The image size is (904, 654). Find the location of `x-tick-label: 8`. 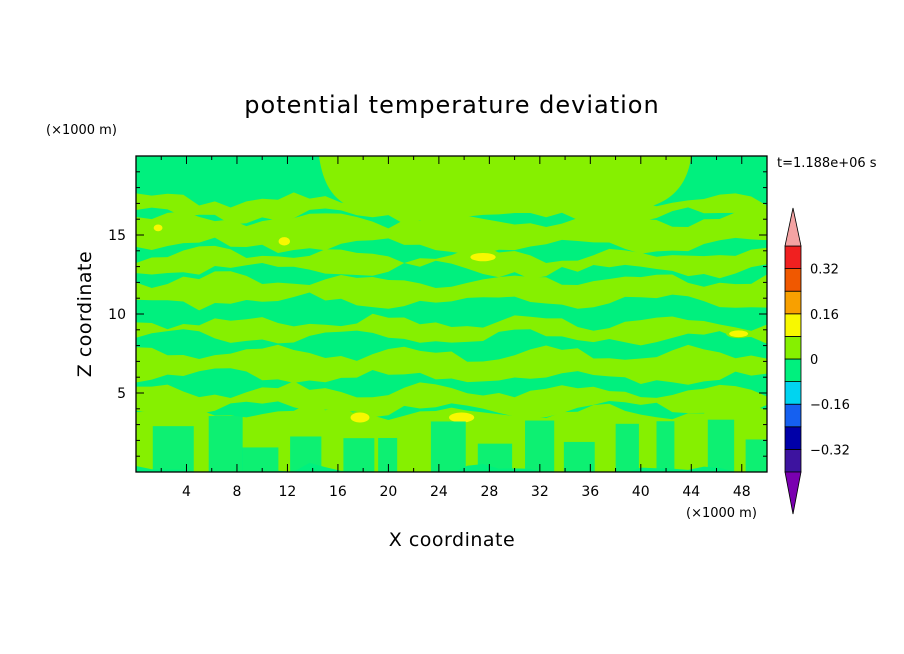

x-tick-label: 8 is located at coordinates (236, 492).